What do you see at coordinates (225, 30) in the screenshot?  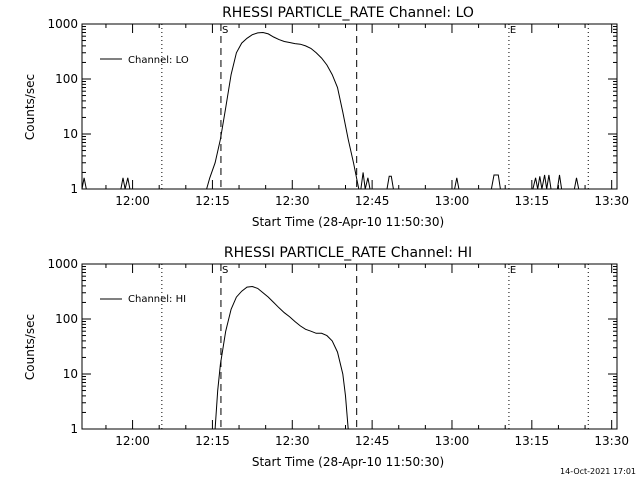 I see `lo-marker-label: S` at bounding box center [225, 30].